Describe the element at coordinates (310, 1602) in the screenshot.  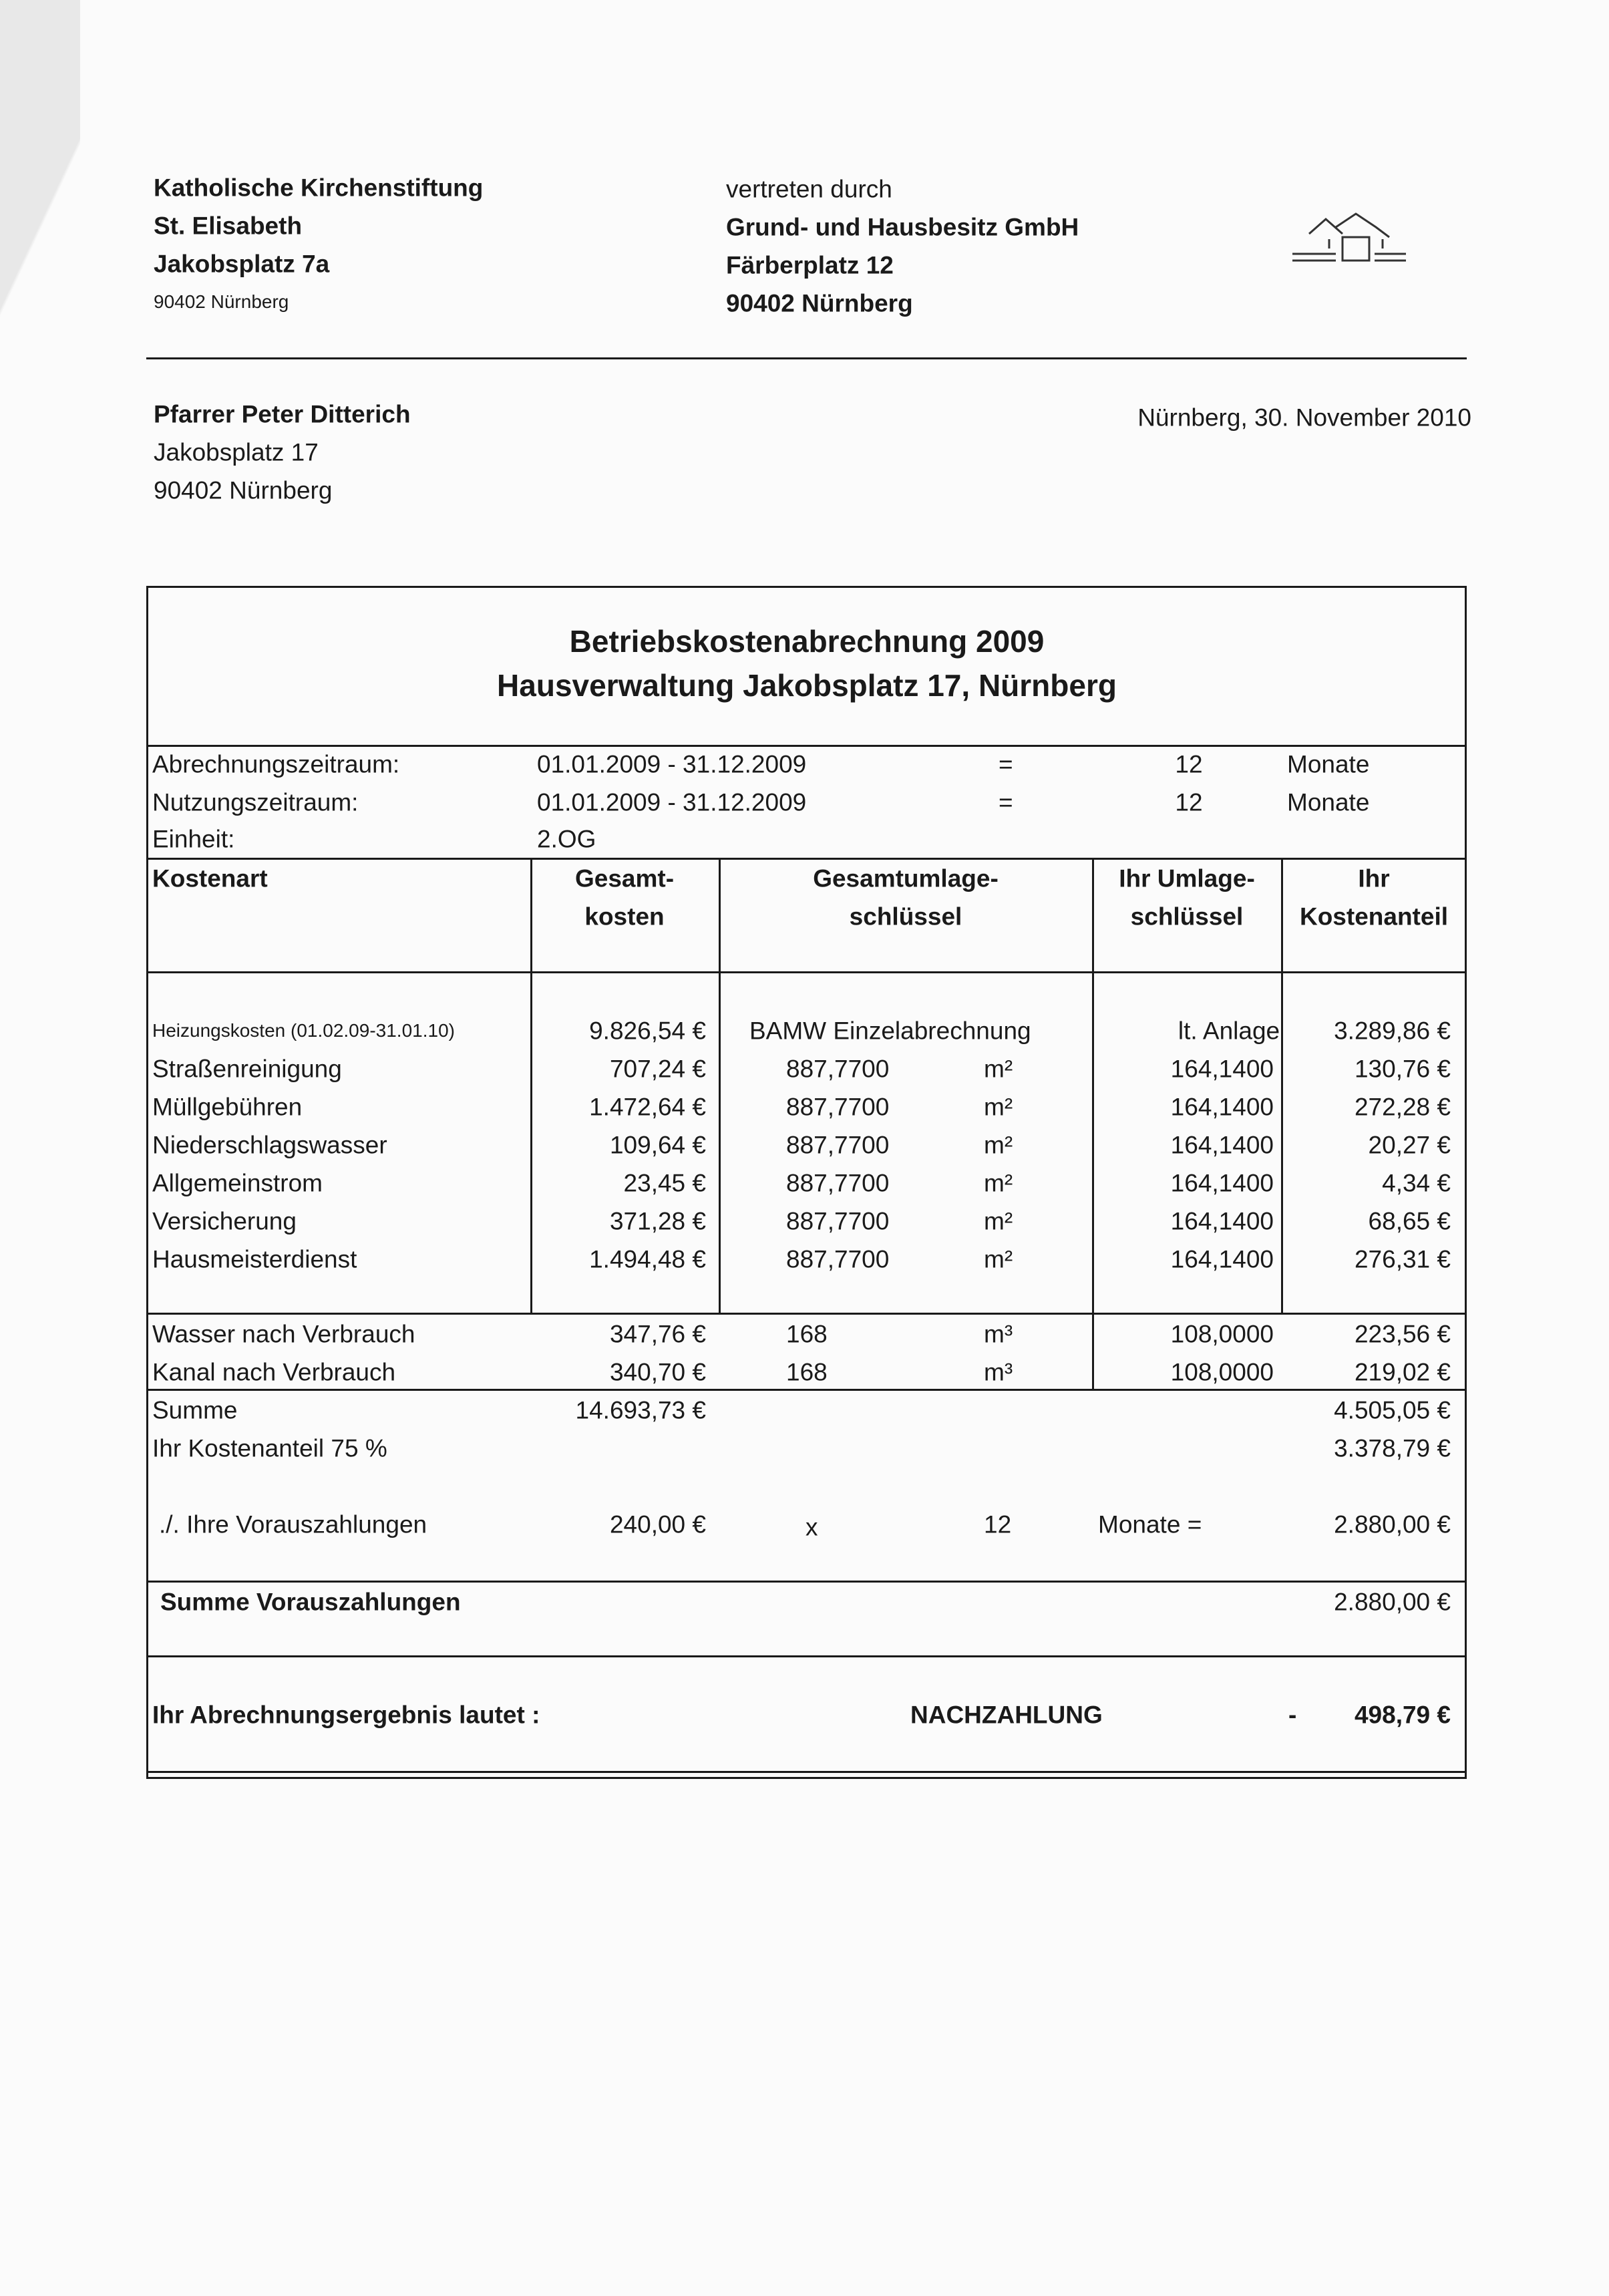
I see `prepay-sum-label: Summe Vorauszahlungen` at that location.